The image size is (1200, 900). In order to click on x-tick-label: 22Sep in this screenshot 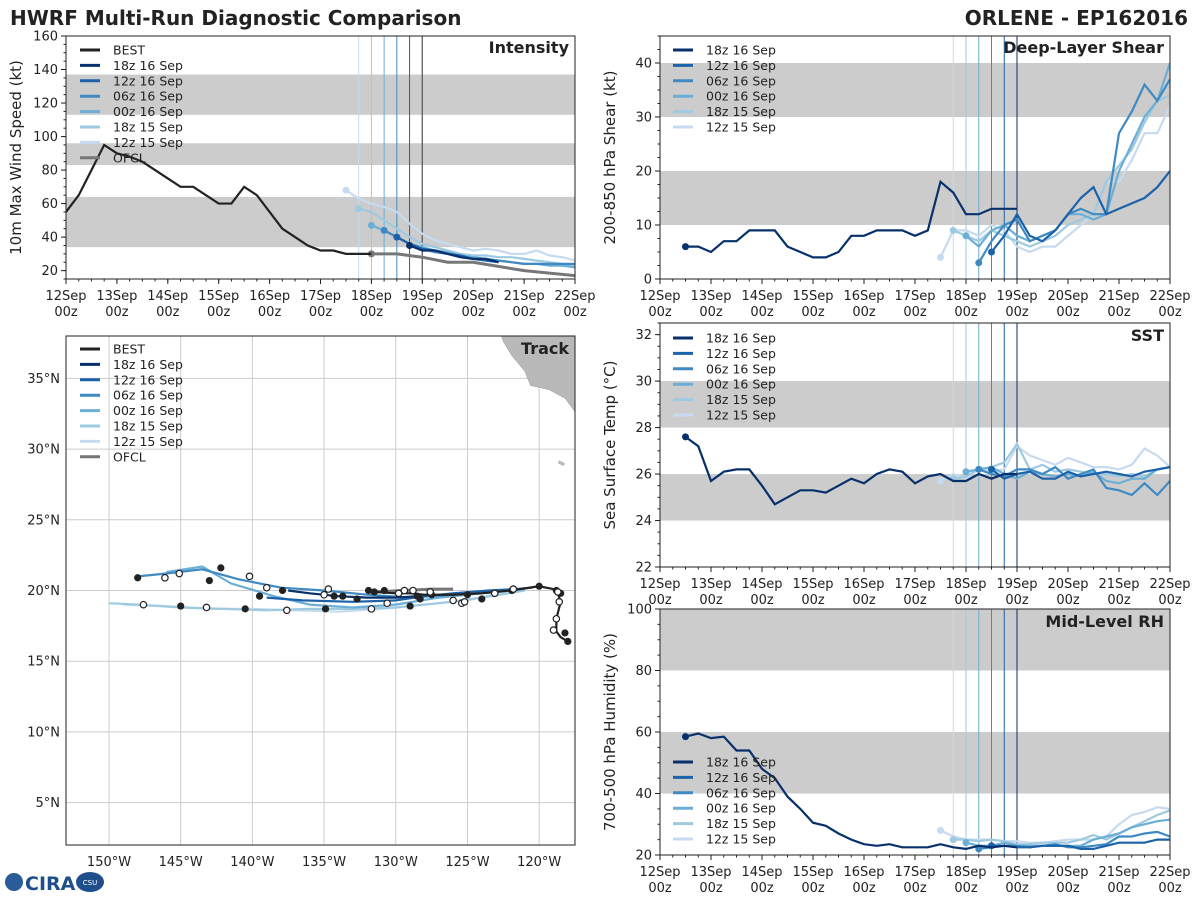, I will do `click(1169, 296)`.